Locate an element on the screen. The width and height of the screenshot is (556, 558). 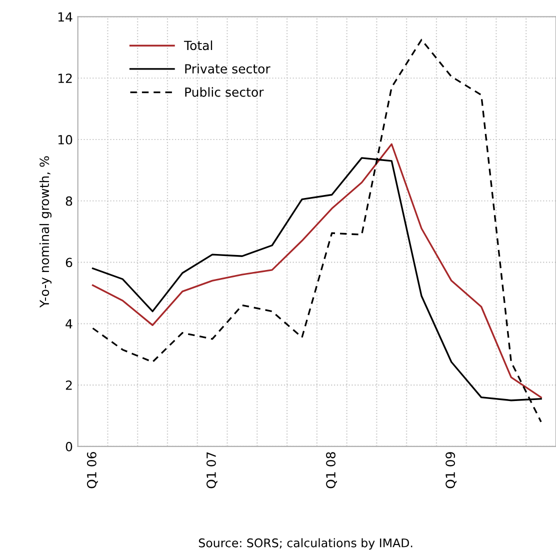
y-tick-label: 12 is located at coordinates (65, 78).